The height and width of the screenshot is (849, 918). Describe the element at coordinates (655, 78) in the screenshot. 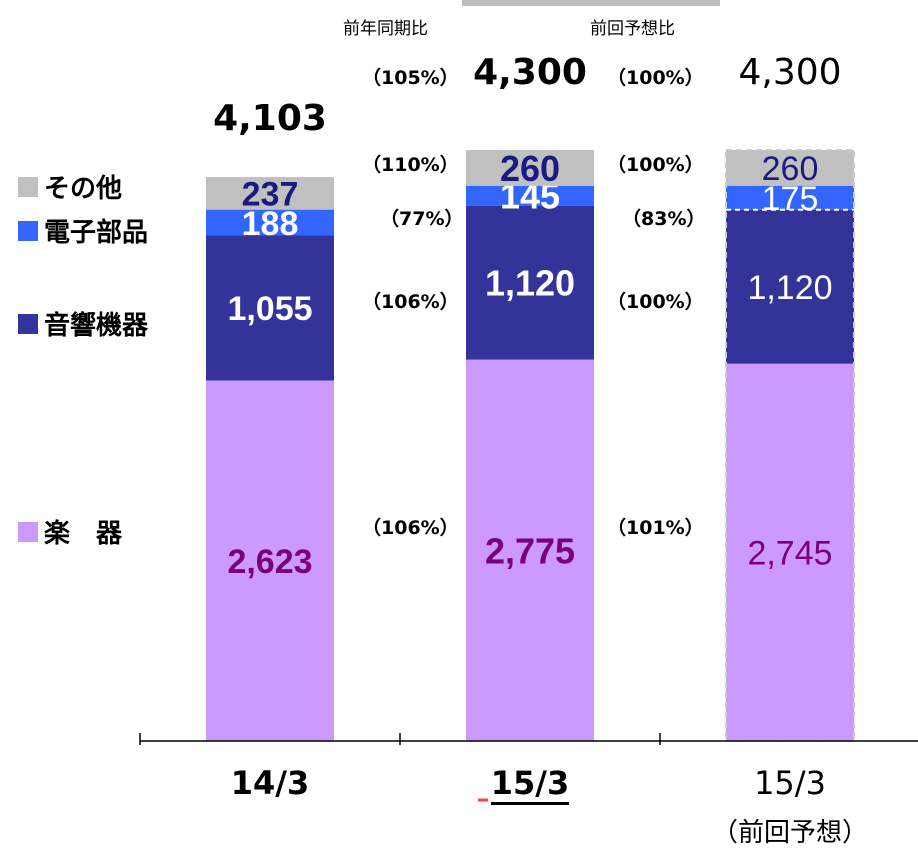

I see `vs-forecast-total: （100%）` at that location.